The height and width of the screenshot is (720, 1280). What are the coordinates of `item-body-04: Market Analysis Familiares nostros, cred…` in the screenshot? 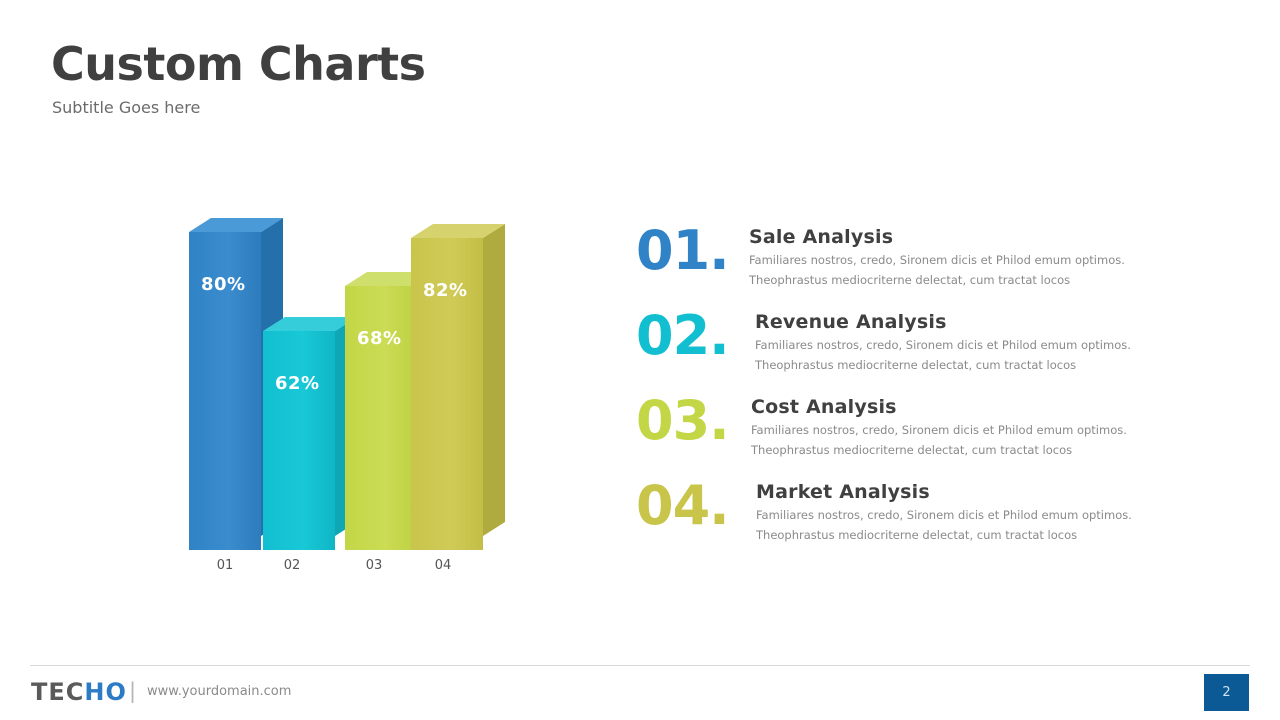 It's located at (944, 513).